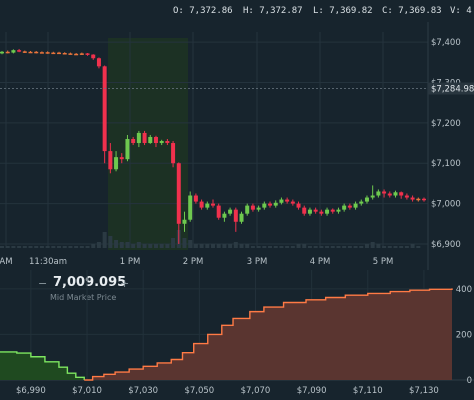 The image size is (474, 400). I want to click on x-tick-label: 11:30am, so click(48, 262).